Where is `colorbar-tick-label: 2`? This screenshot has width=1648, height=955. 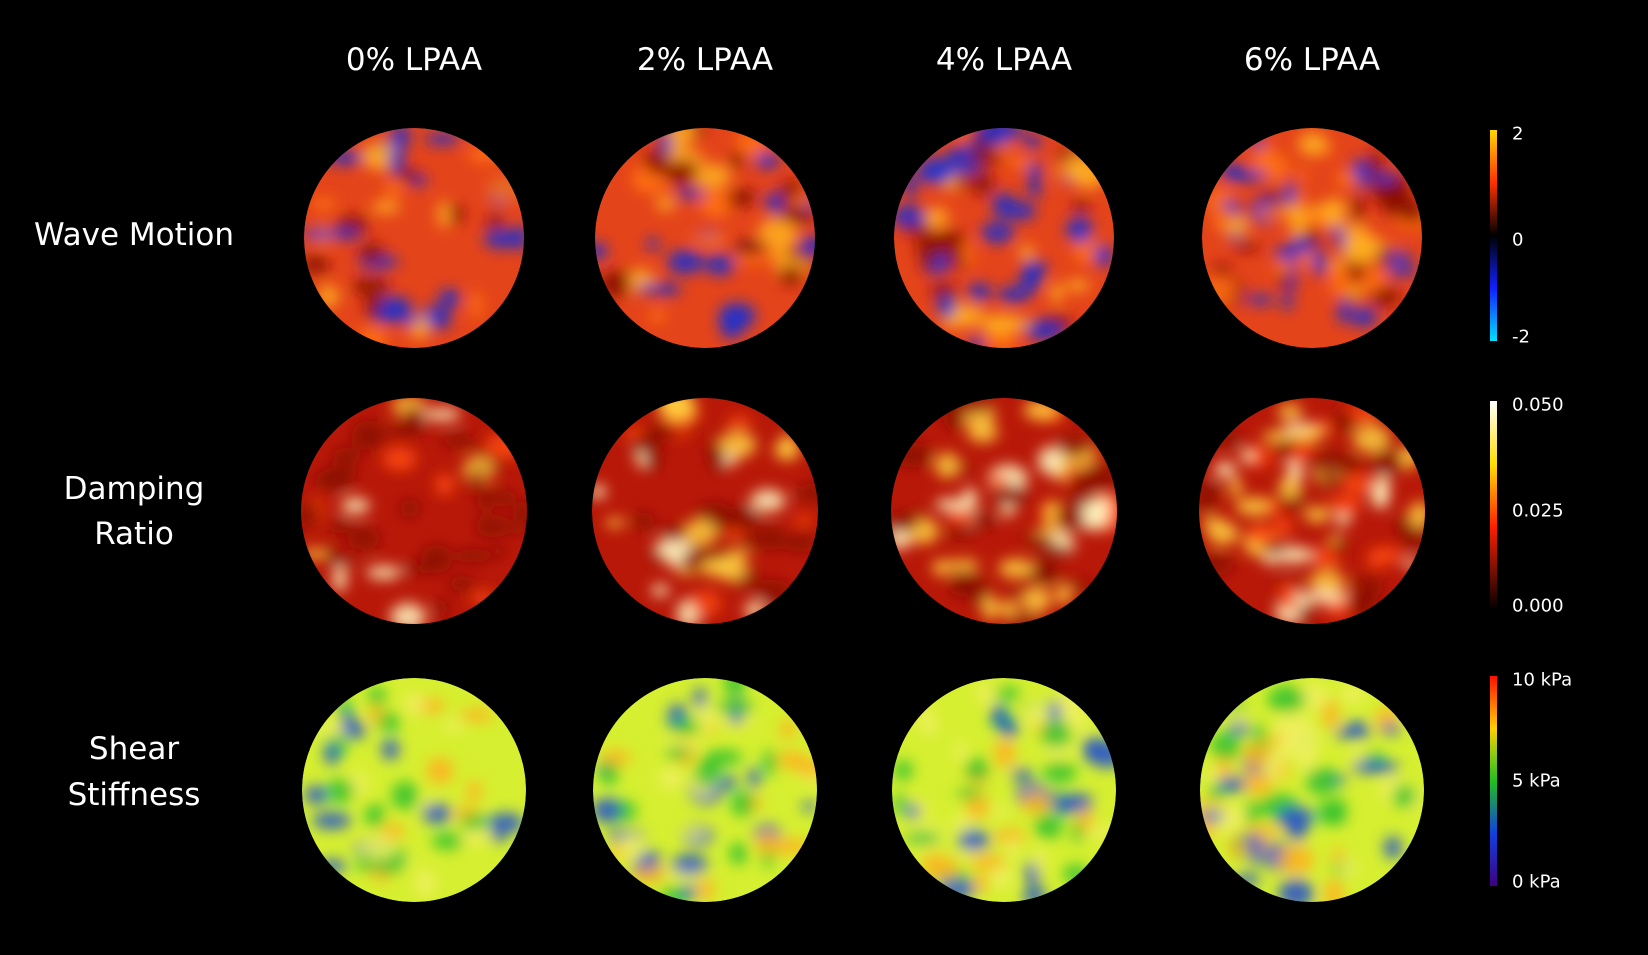
colorbar-tick-label: 2 is located at coordinates (1518, 134).